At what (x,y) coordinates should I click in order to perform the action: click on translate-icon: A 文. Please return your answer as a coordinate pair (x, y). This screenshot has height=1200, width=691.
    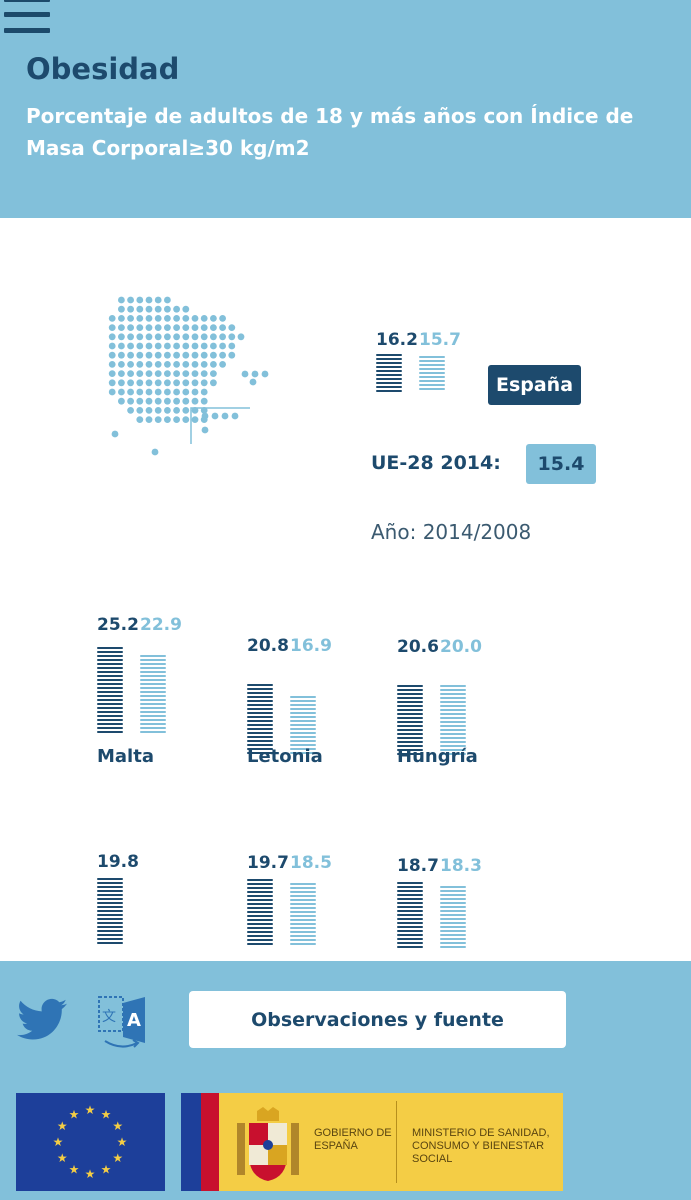
    Looking at the image, I should click on (123, 1022).